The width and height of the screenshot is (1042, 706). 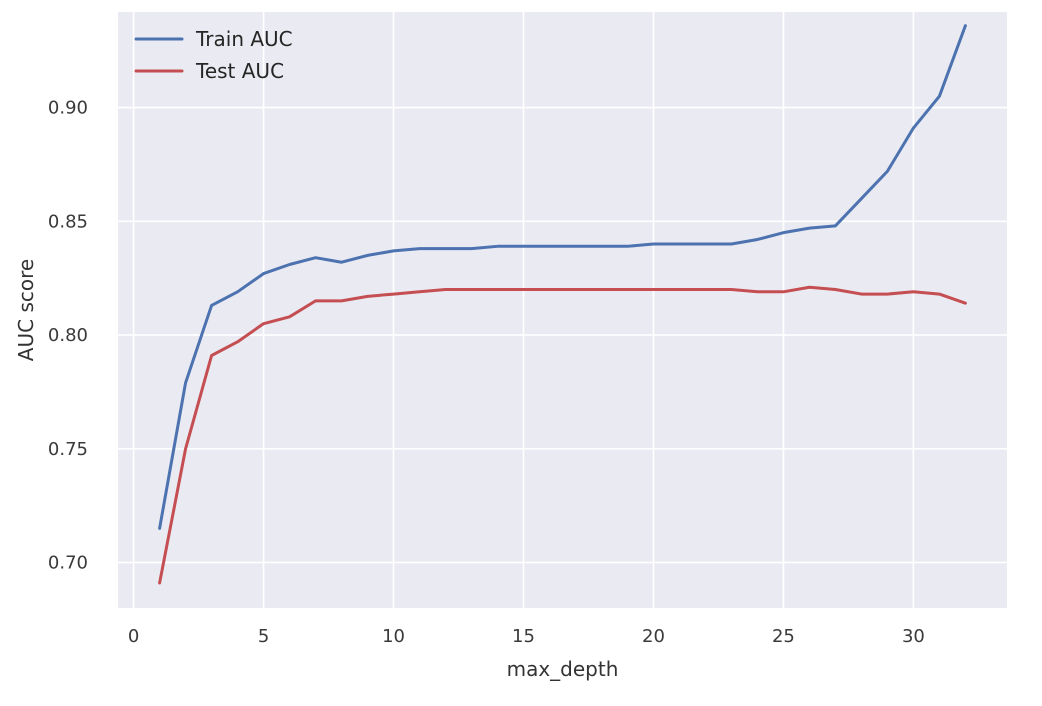 What do you see at coordinates (263, 636) in the screenshot?
I see `x-tick-label: 5` at bounding box center [263, 636].